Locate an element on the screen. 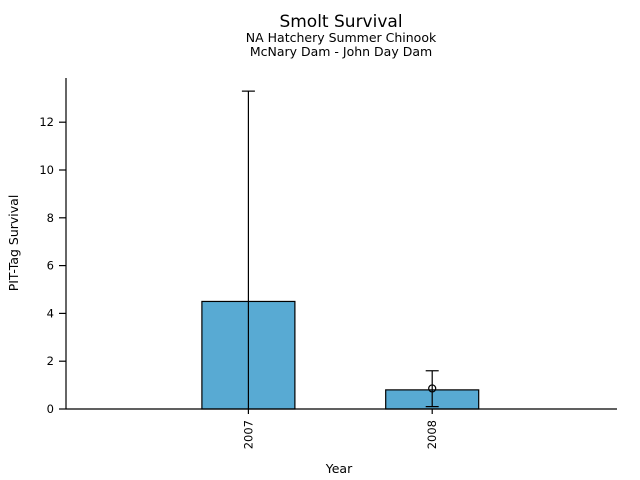  y-axis-label: PIT-Tag Survival is located at coordinates (13, 243).